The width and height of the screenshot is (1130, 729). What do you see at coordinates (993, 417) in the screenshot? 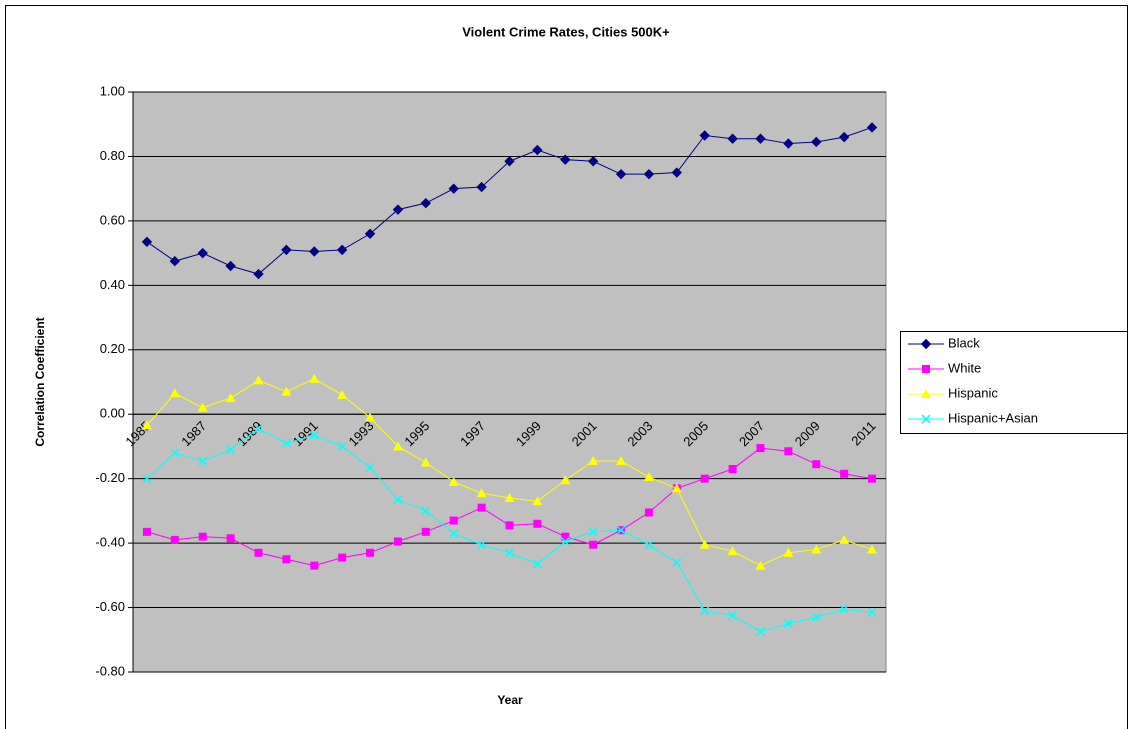
I see `legend-label: Hispanic+Asian` at bounding box center [993, 417].